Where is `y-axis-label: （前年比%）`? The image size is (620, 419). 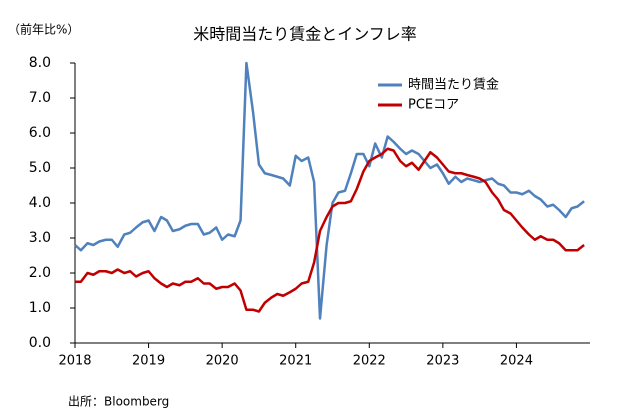
y-axis-label: （前年比%） is located at coordinates (43, 29).